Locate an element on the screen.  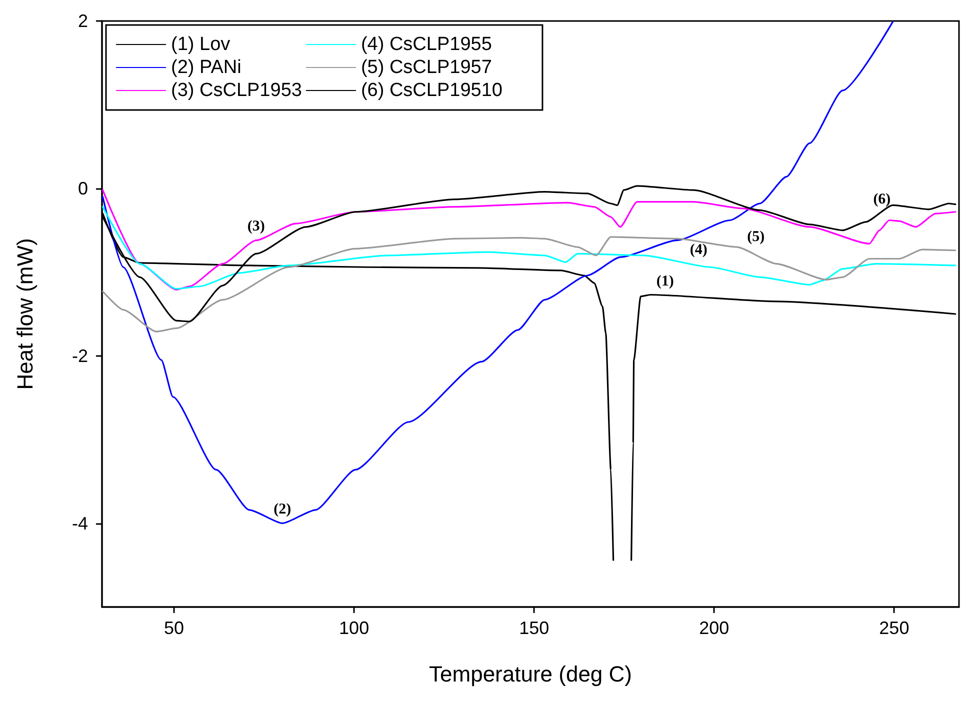
annotation: (1) is located at coordinates (665, 282).